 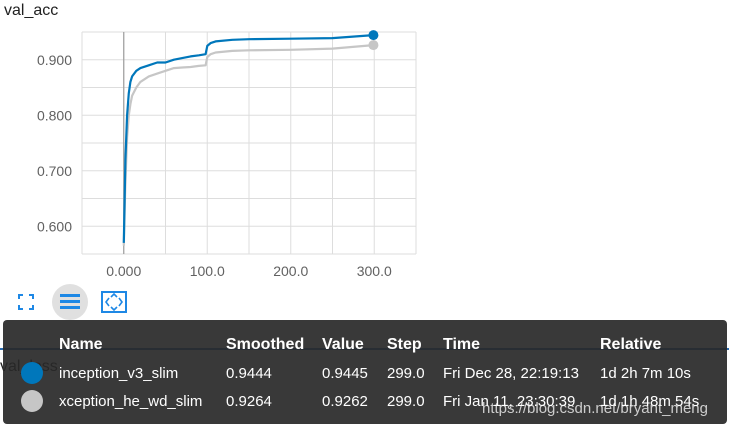 I want to click on x-tick-label: 300.0, so click(x=374, y=271).